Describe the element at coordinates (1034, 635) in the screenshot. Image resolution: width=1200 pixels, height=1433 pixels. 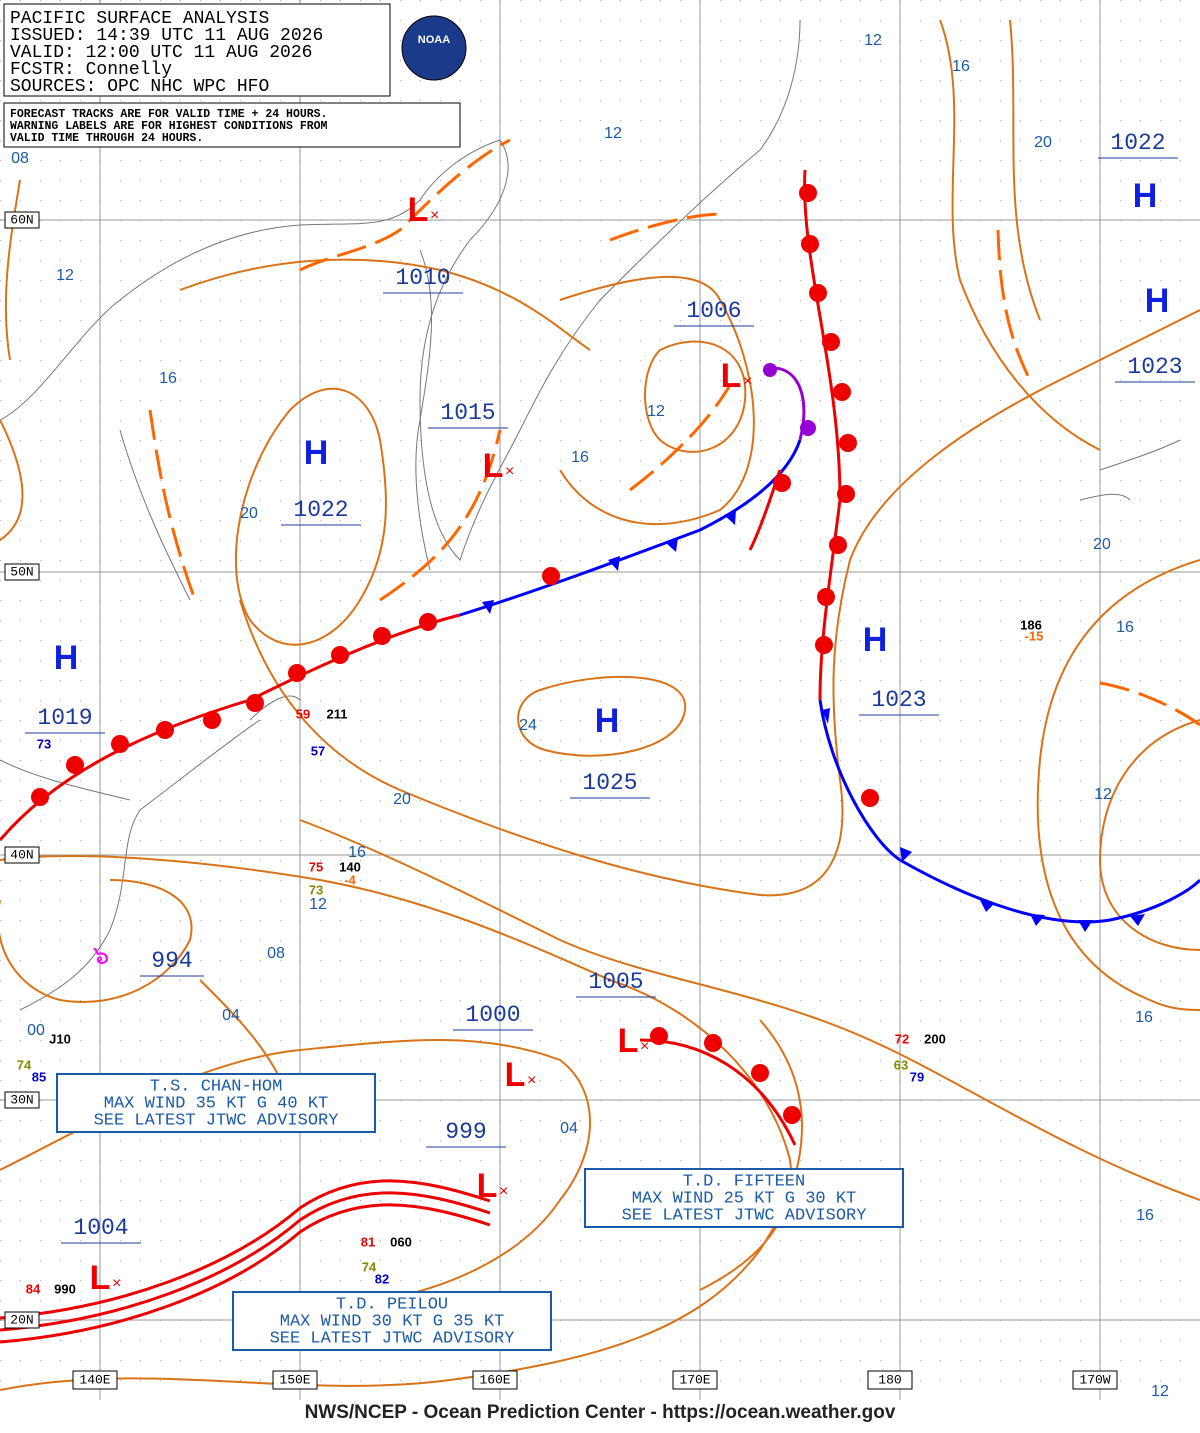
I see `station-value: -15` at that location.